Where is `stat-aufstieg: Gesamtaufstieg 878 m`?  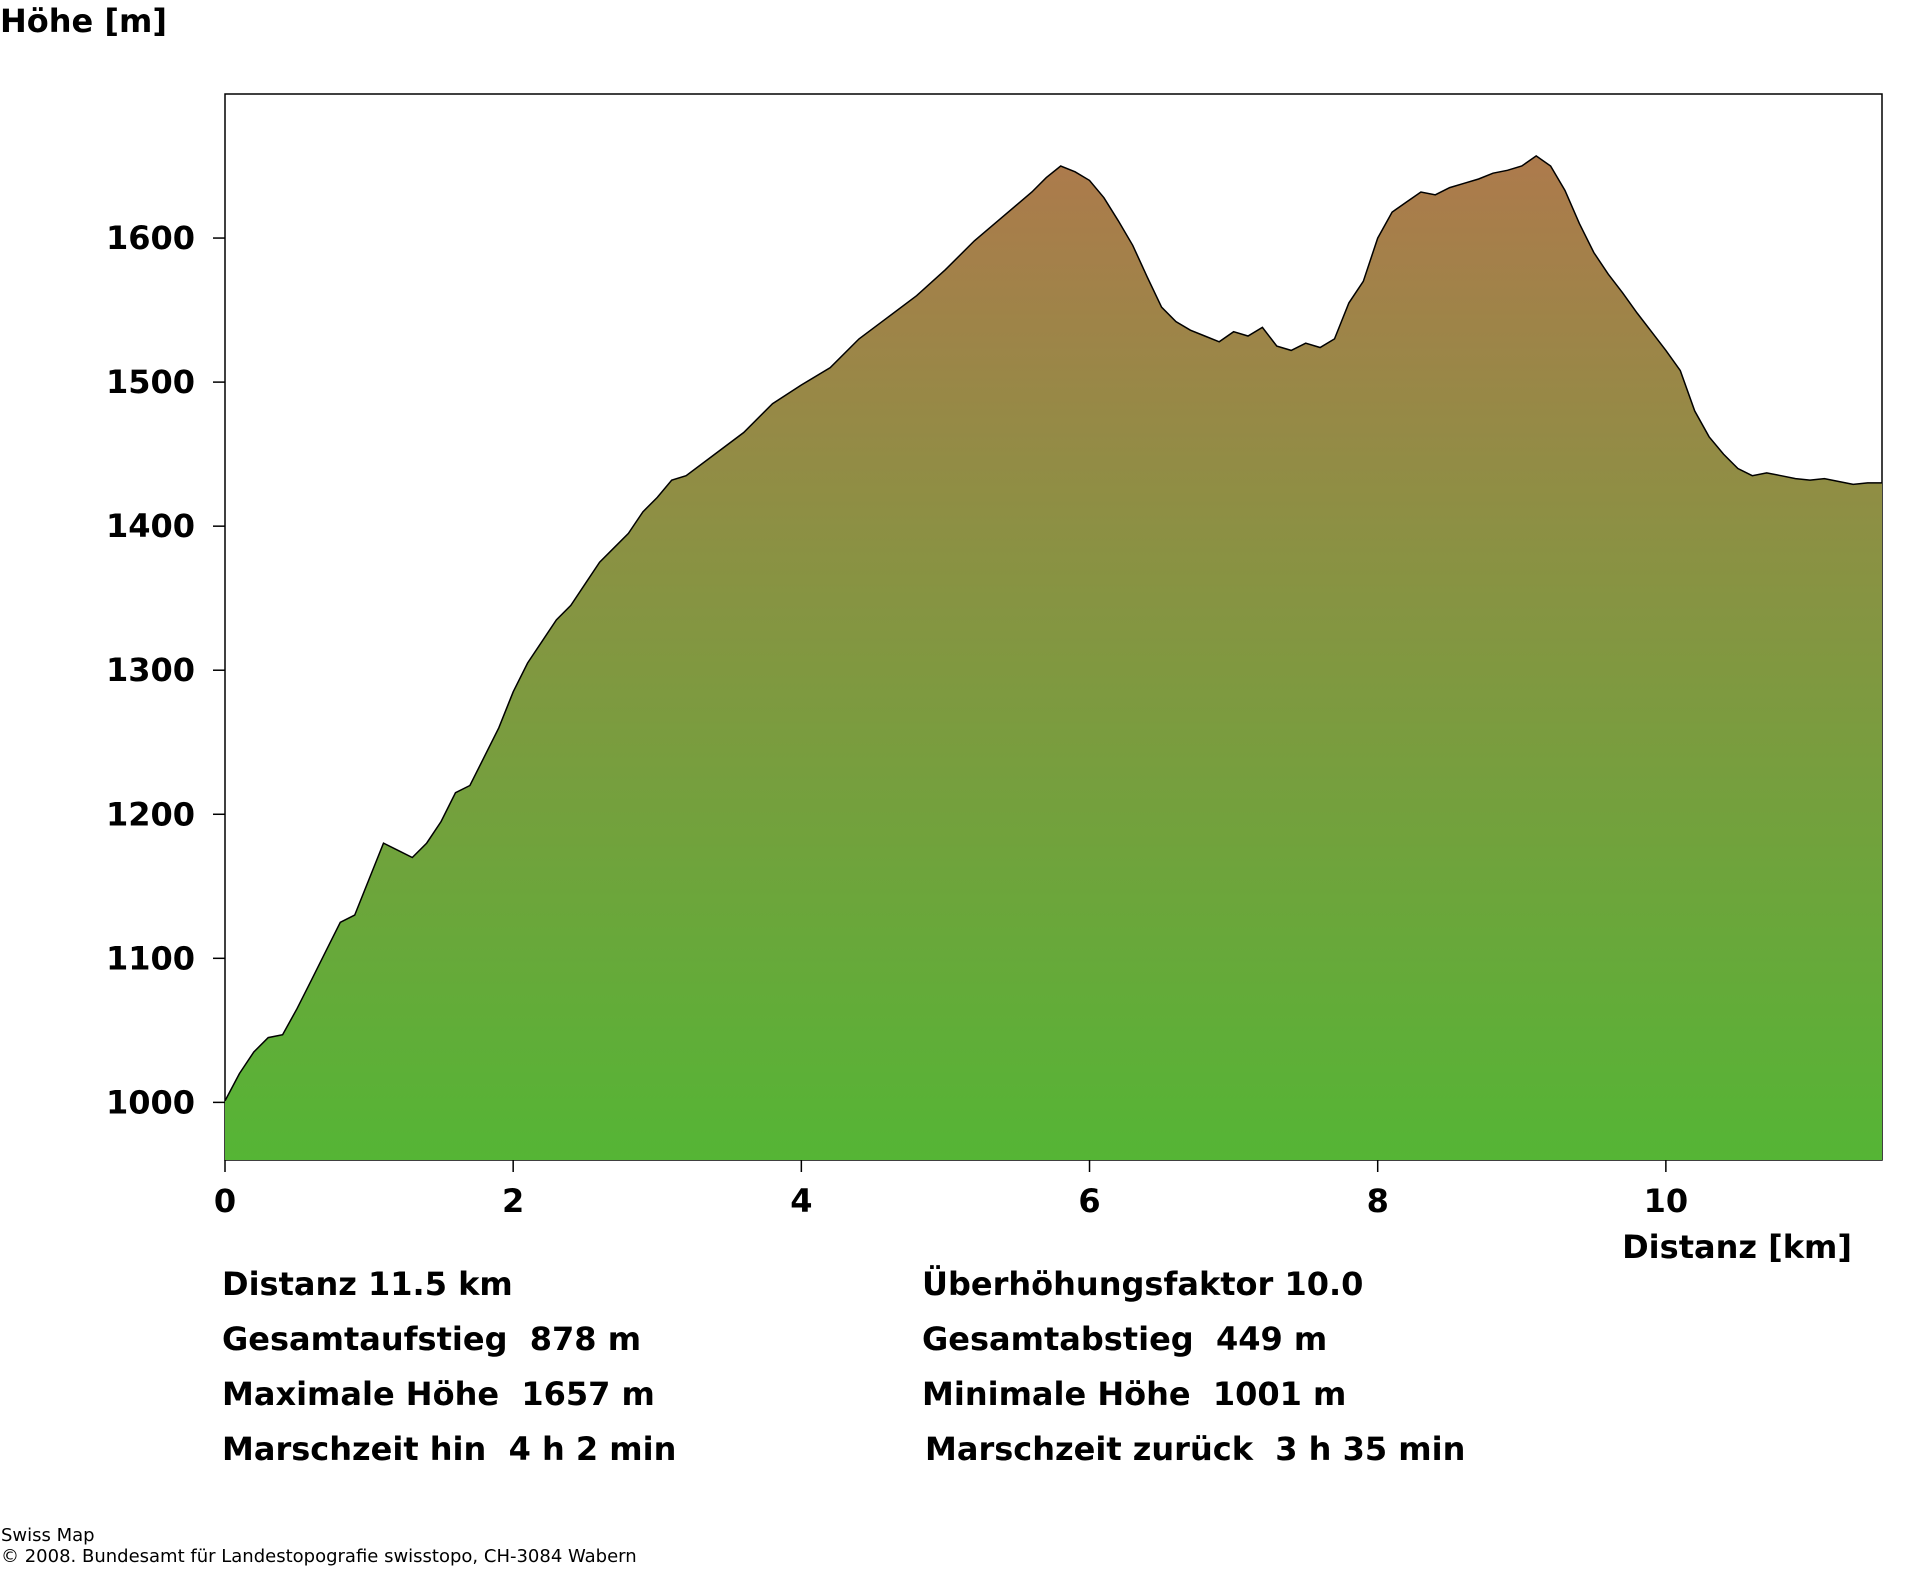
stat-aufstieg: Gesamtaufstieg 878 m is located at coordinates (432, 1339).